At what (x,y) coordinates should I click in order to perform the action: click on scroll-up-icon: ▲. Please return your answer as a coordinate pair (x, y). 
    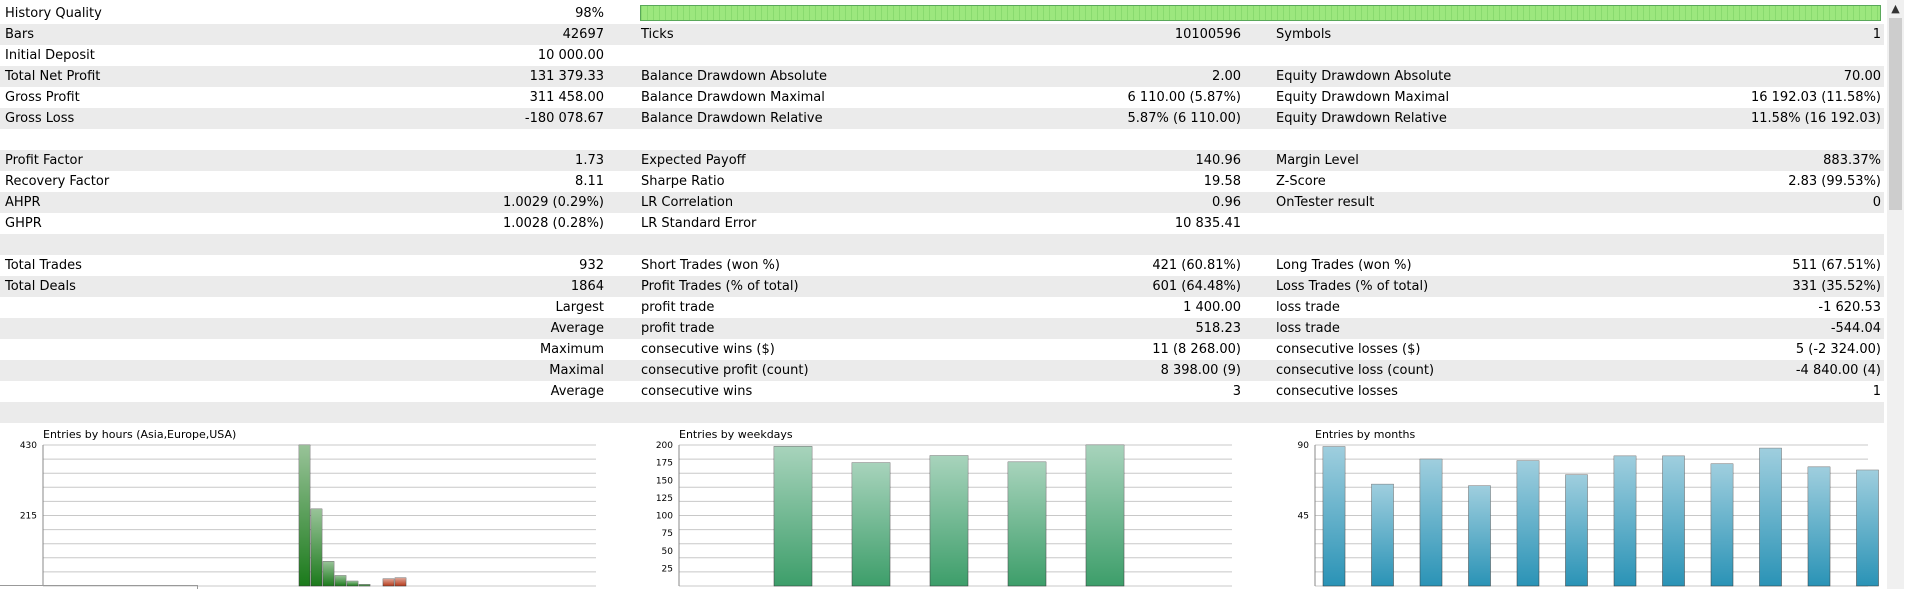
    Looking at the image, I should click on (1895, 8).